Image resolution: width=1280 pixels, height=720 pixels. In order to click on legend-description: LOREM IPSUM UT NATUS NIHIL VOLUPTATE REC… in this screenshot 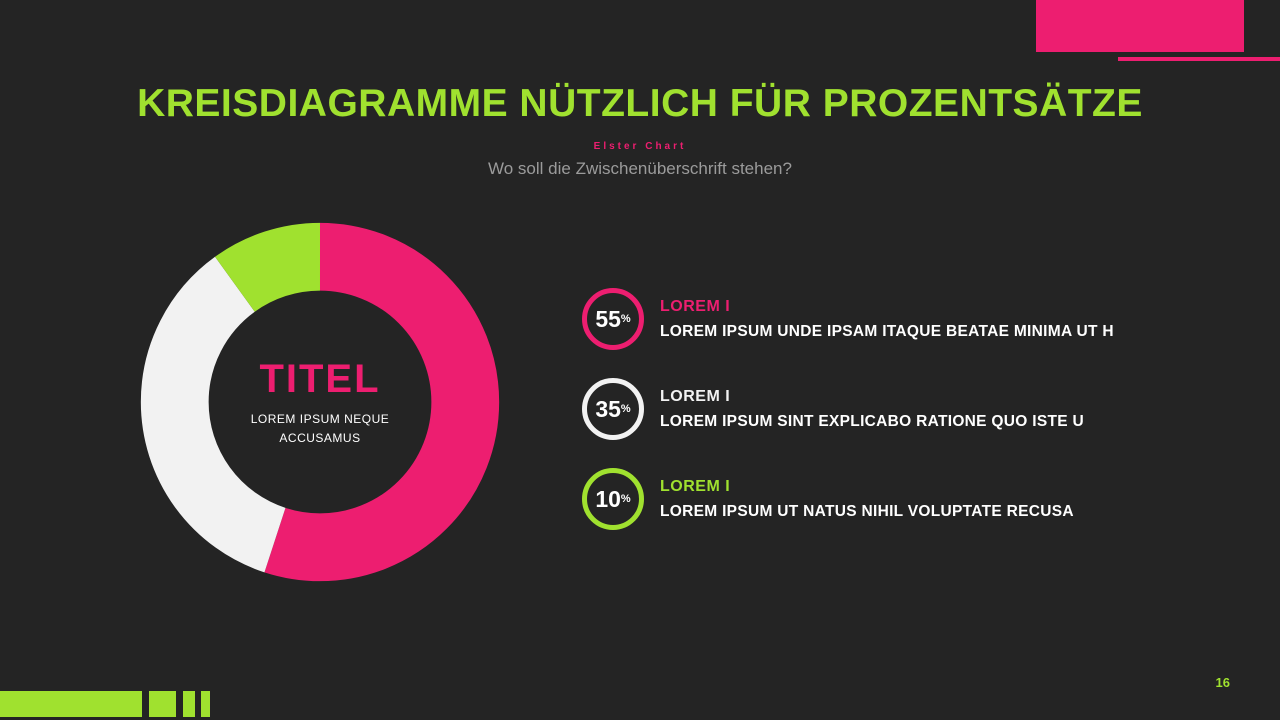, I will do `click(867, 511)`.